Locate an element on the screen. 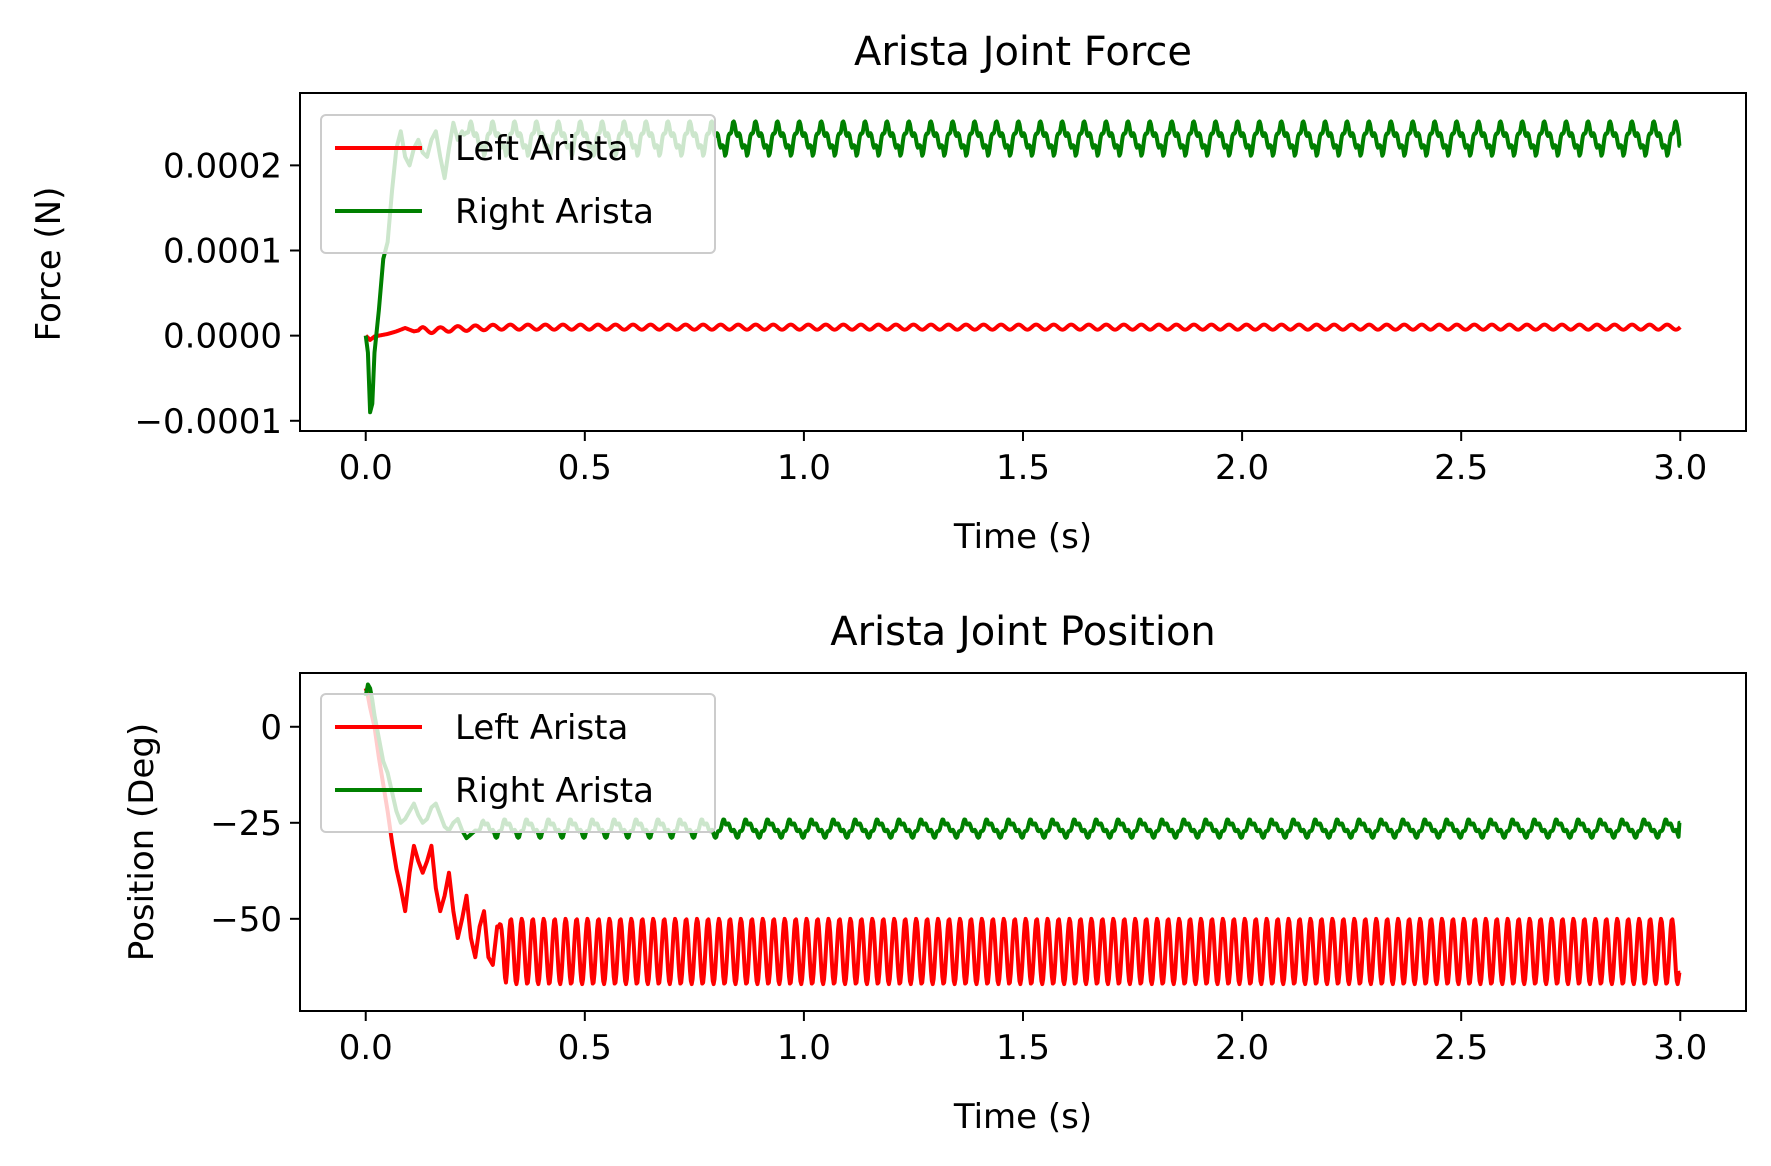 The width and height of the screenshot is (1771, 1166). position-y-axis-label: Position (Deg) is located at coordinates (142, 842).